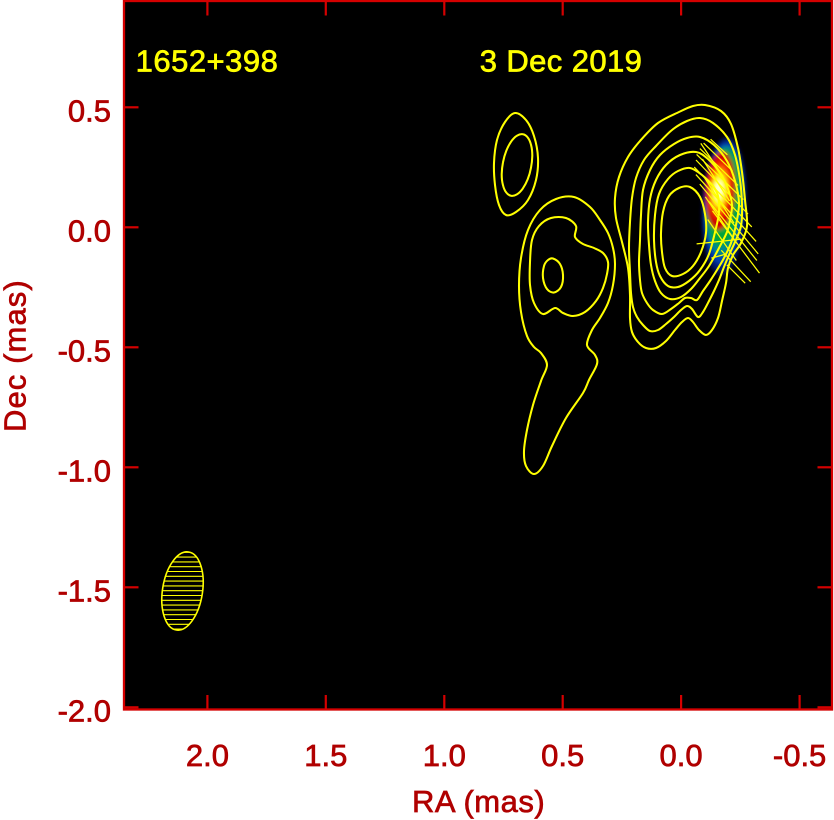 The height and width of the screenshot is (820, 834). What do you see at coordinates (84, 590) in the screenshot?
I see `svg-text: -1.5` at bounding box center [84, 590].